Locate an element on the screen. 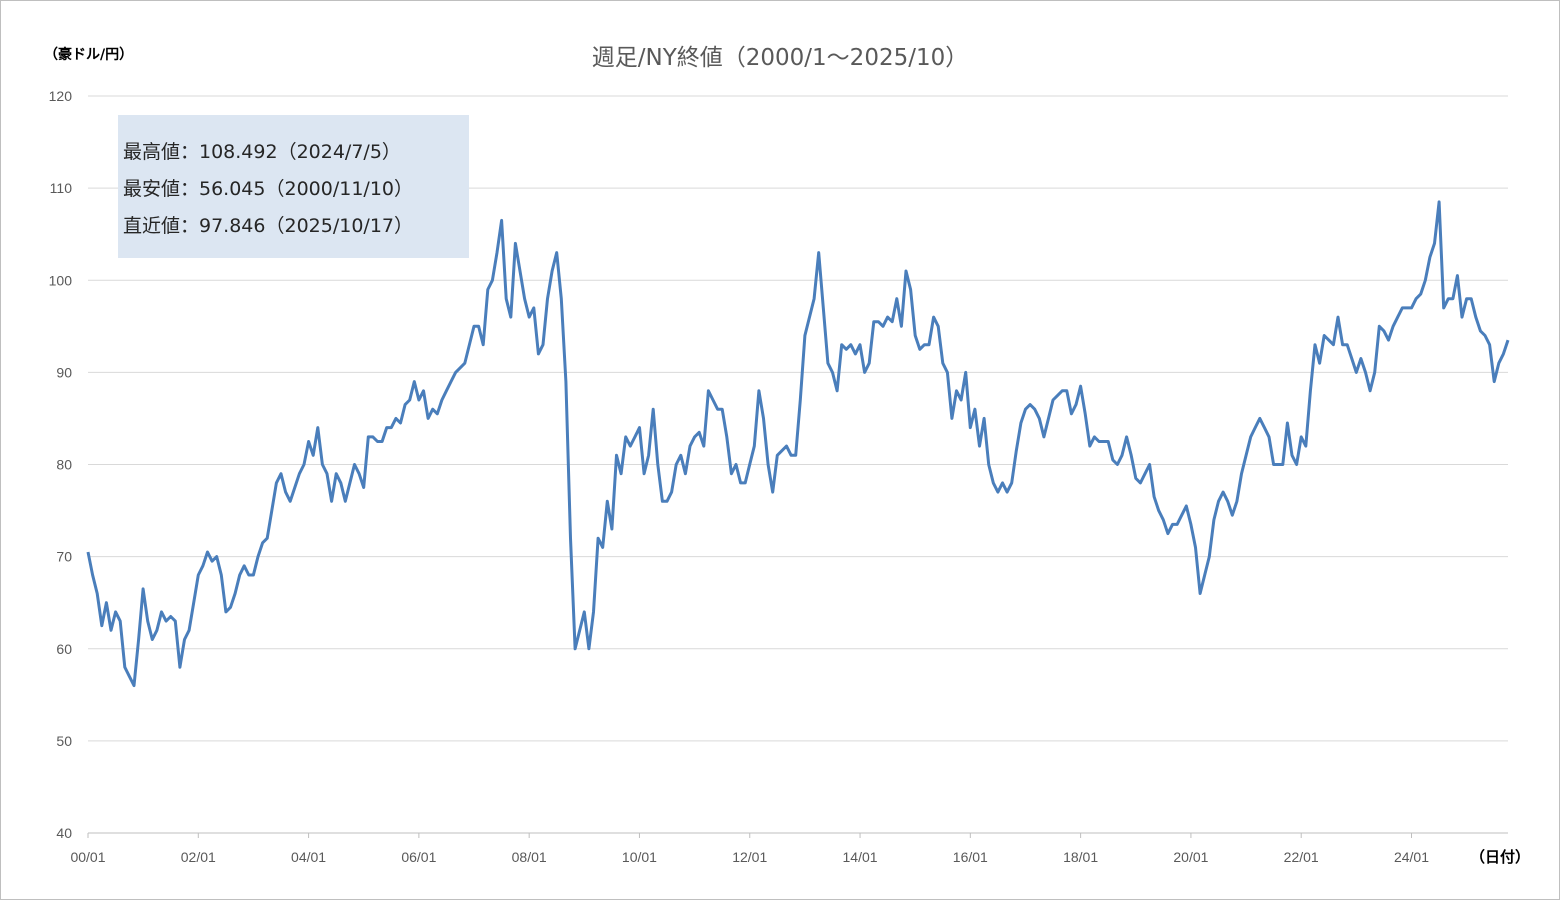 This screenshot has width=1560, height=900. stat-high: 最高値：108.492（2024/7/5） is located at coordinates (262, 152).